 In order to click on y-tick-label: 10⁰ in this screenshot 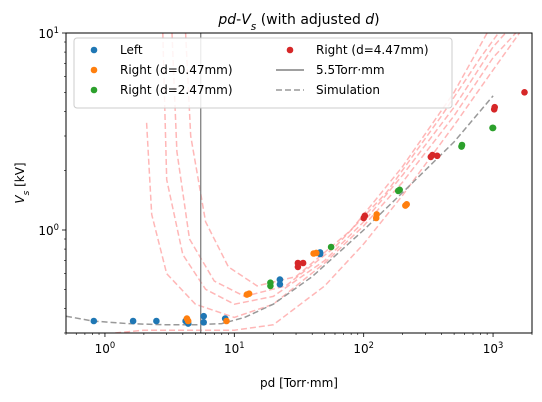, I will do `click(48, 230)`.